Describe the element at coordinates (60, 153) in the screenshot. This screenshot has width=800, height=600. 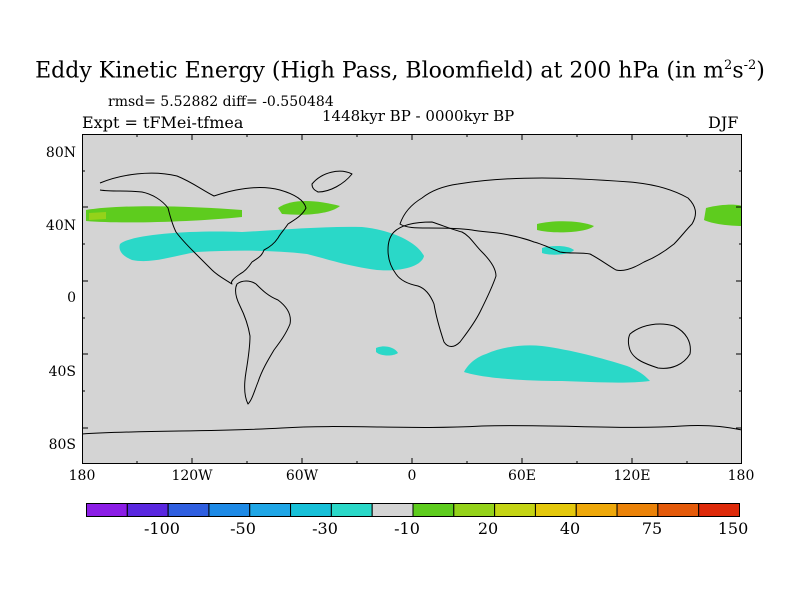
I see `y-tick-label-80n: 80N` at that location.